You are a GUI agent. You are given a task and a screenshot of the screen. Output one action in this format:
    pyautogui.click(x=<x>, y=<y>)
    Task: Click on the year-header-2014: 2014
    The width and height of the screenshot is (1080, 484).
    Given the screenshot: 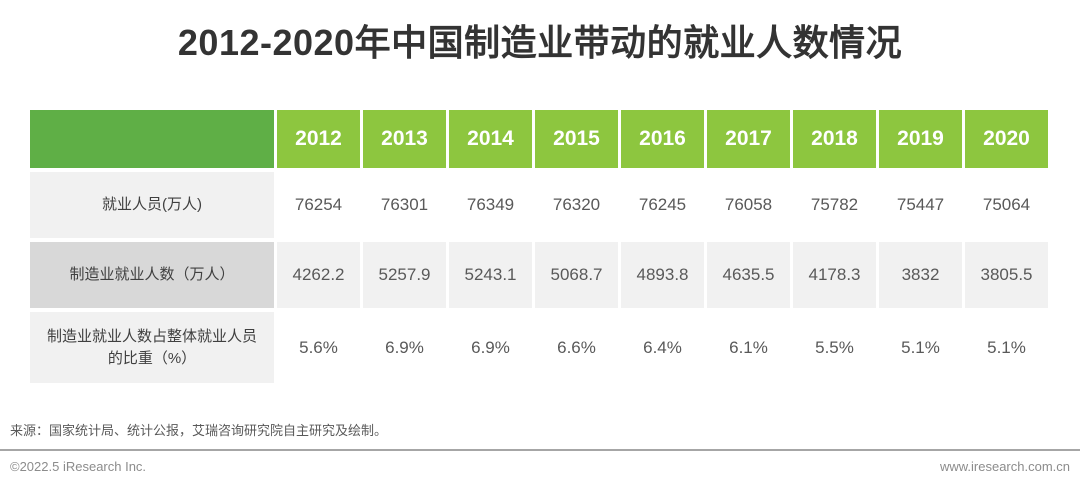 What is the action you would take?
    pyautogui.click(x=490, y=139)
    